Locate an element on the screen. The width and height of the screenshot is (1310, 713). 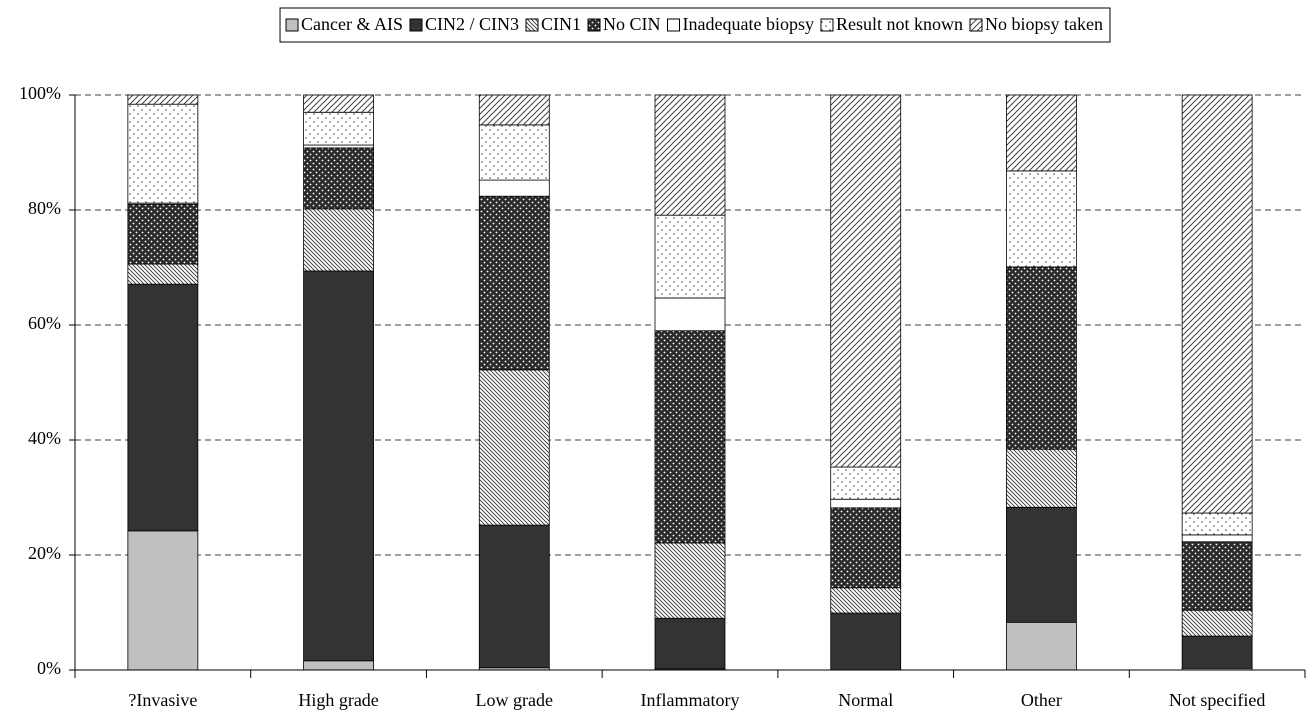
y-tick-label: 20% is located at coordinates (44, 553).